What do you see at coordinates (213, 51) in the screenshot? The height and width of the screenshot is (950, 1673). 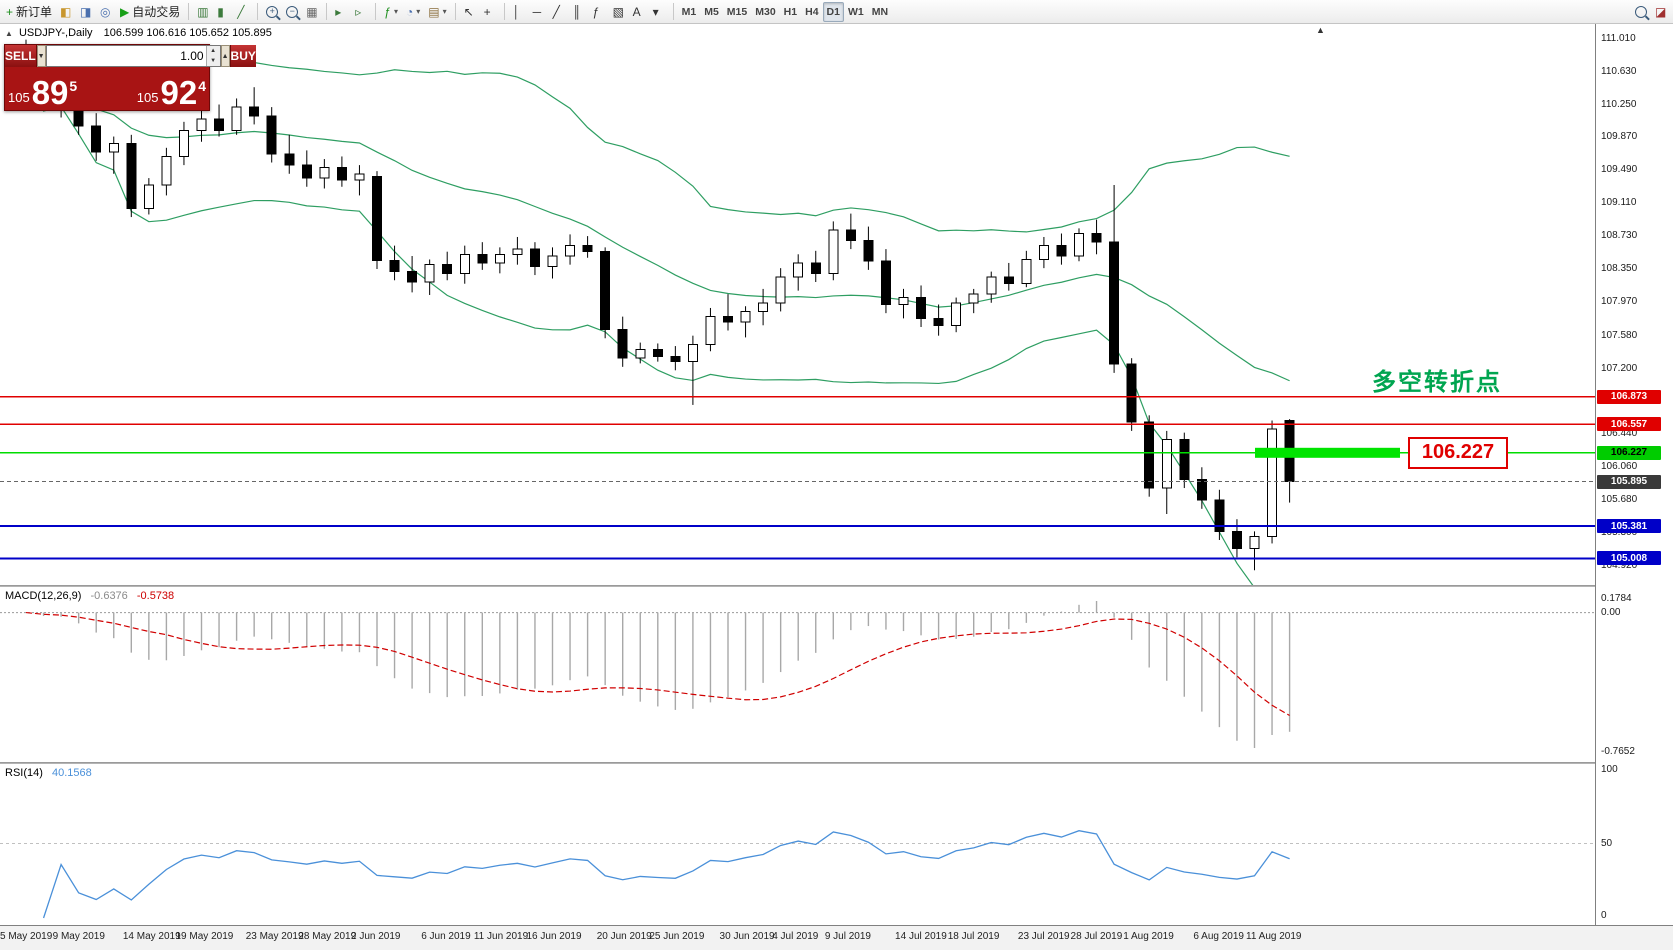 I see `volume-up-icon: ▲` at bounding box center [213, 51].